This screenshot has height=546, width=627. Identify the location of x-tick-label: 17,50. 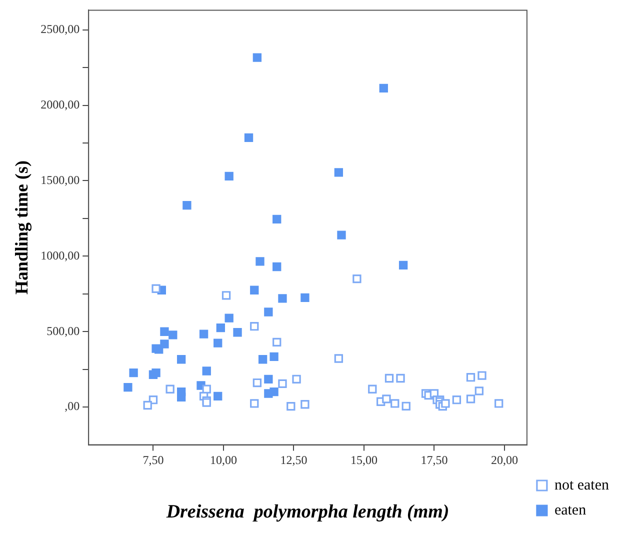
(434, 460).